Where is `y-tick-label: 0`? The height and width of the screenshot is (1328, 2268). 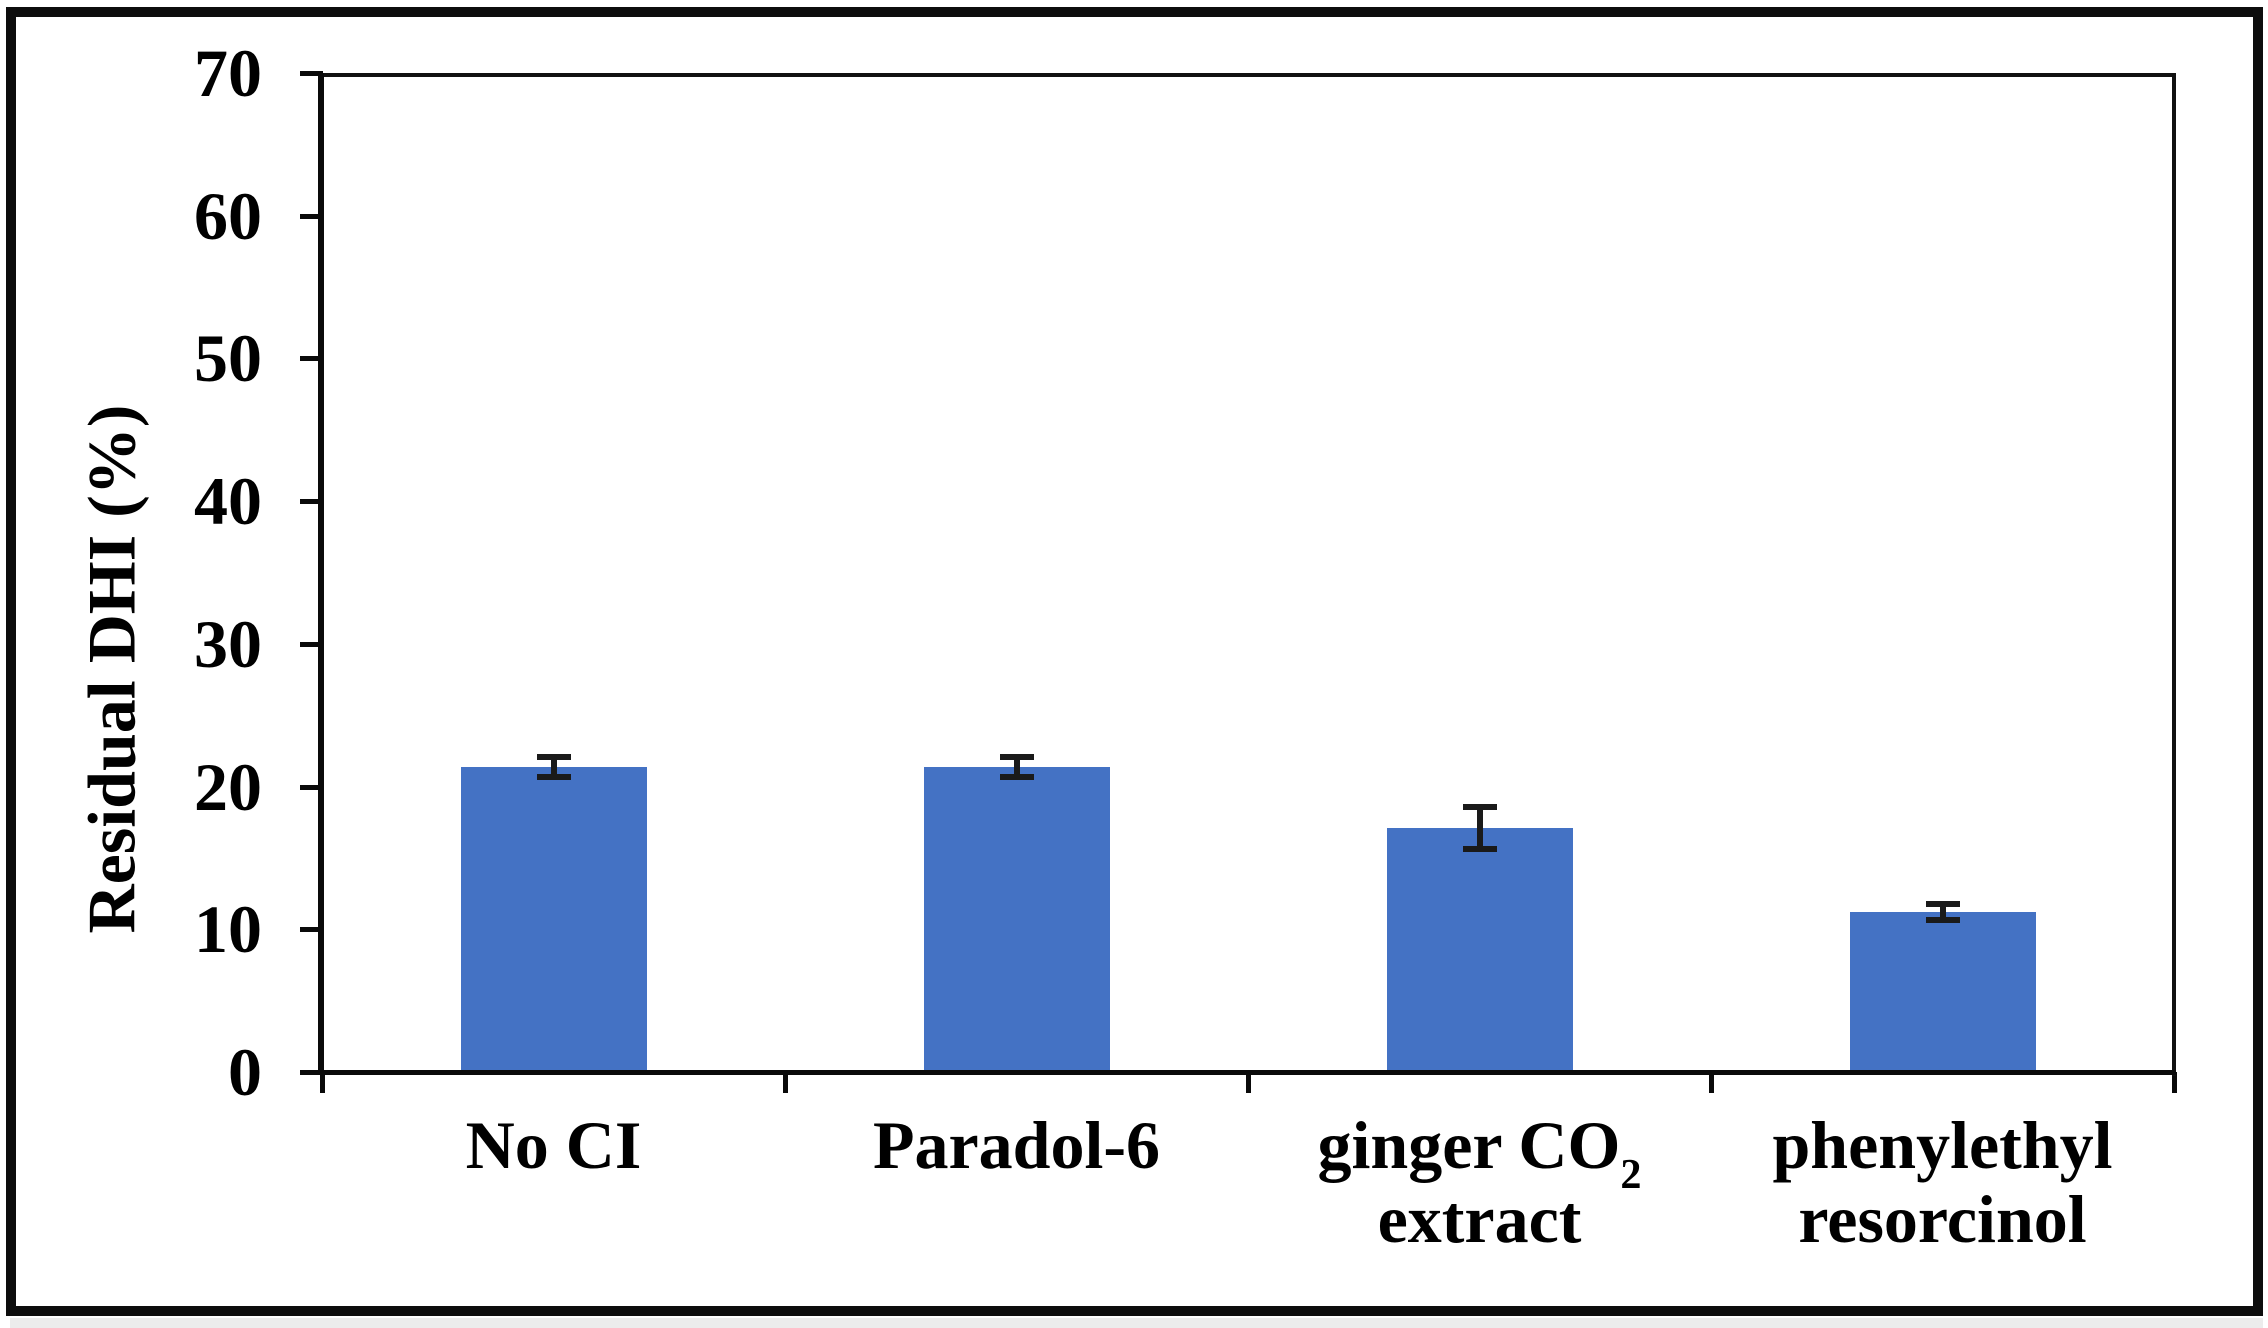 y-tick-label: 0 is located at coordinates (245, 1072).